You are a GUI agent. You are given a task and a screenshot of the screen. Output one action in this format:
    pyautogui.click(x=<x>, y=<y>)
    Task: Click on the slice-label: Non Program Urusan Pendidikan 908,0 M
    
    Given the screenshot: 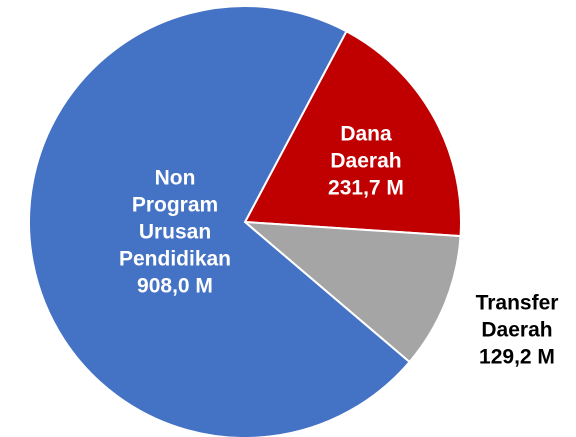 What is the action you would take?
    pyautogui.click(x=175, y=232)
    